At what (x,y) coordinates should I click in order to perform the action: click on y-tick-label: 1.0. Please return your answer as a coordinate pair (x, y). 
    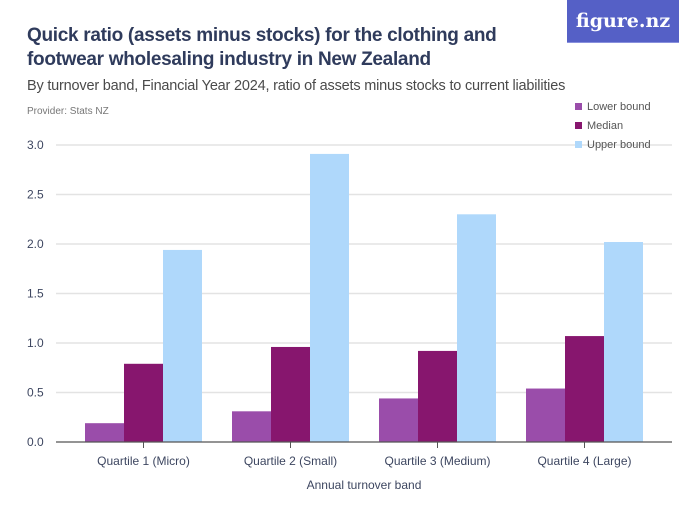
    Looking at the image, I should click on (35, 343).